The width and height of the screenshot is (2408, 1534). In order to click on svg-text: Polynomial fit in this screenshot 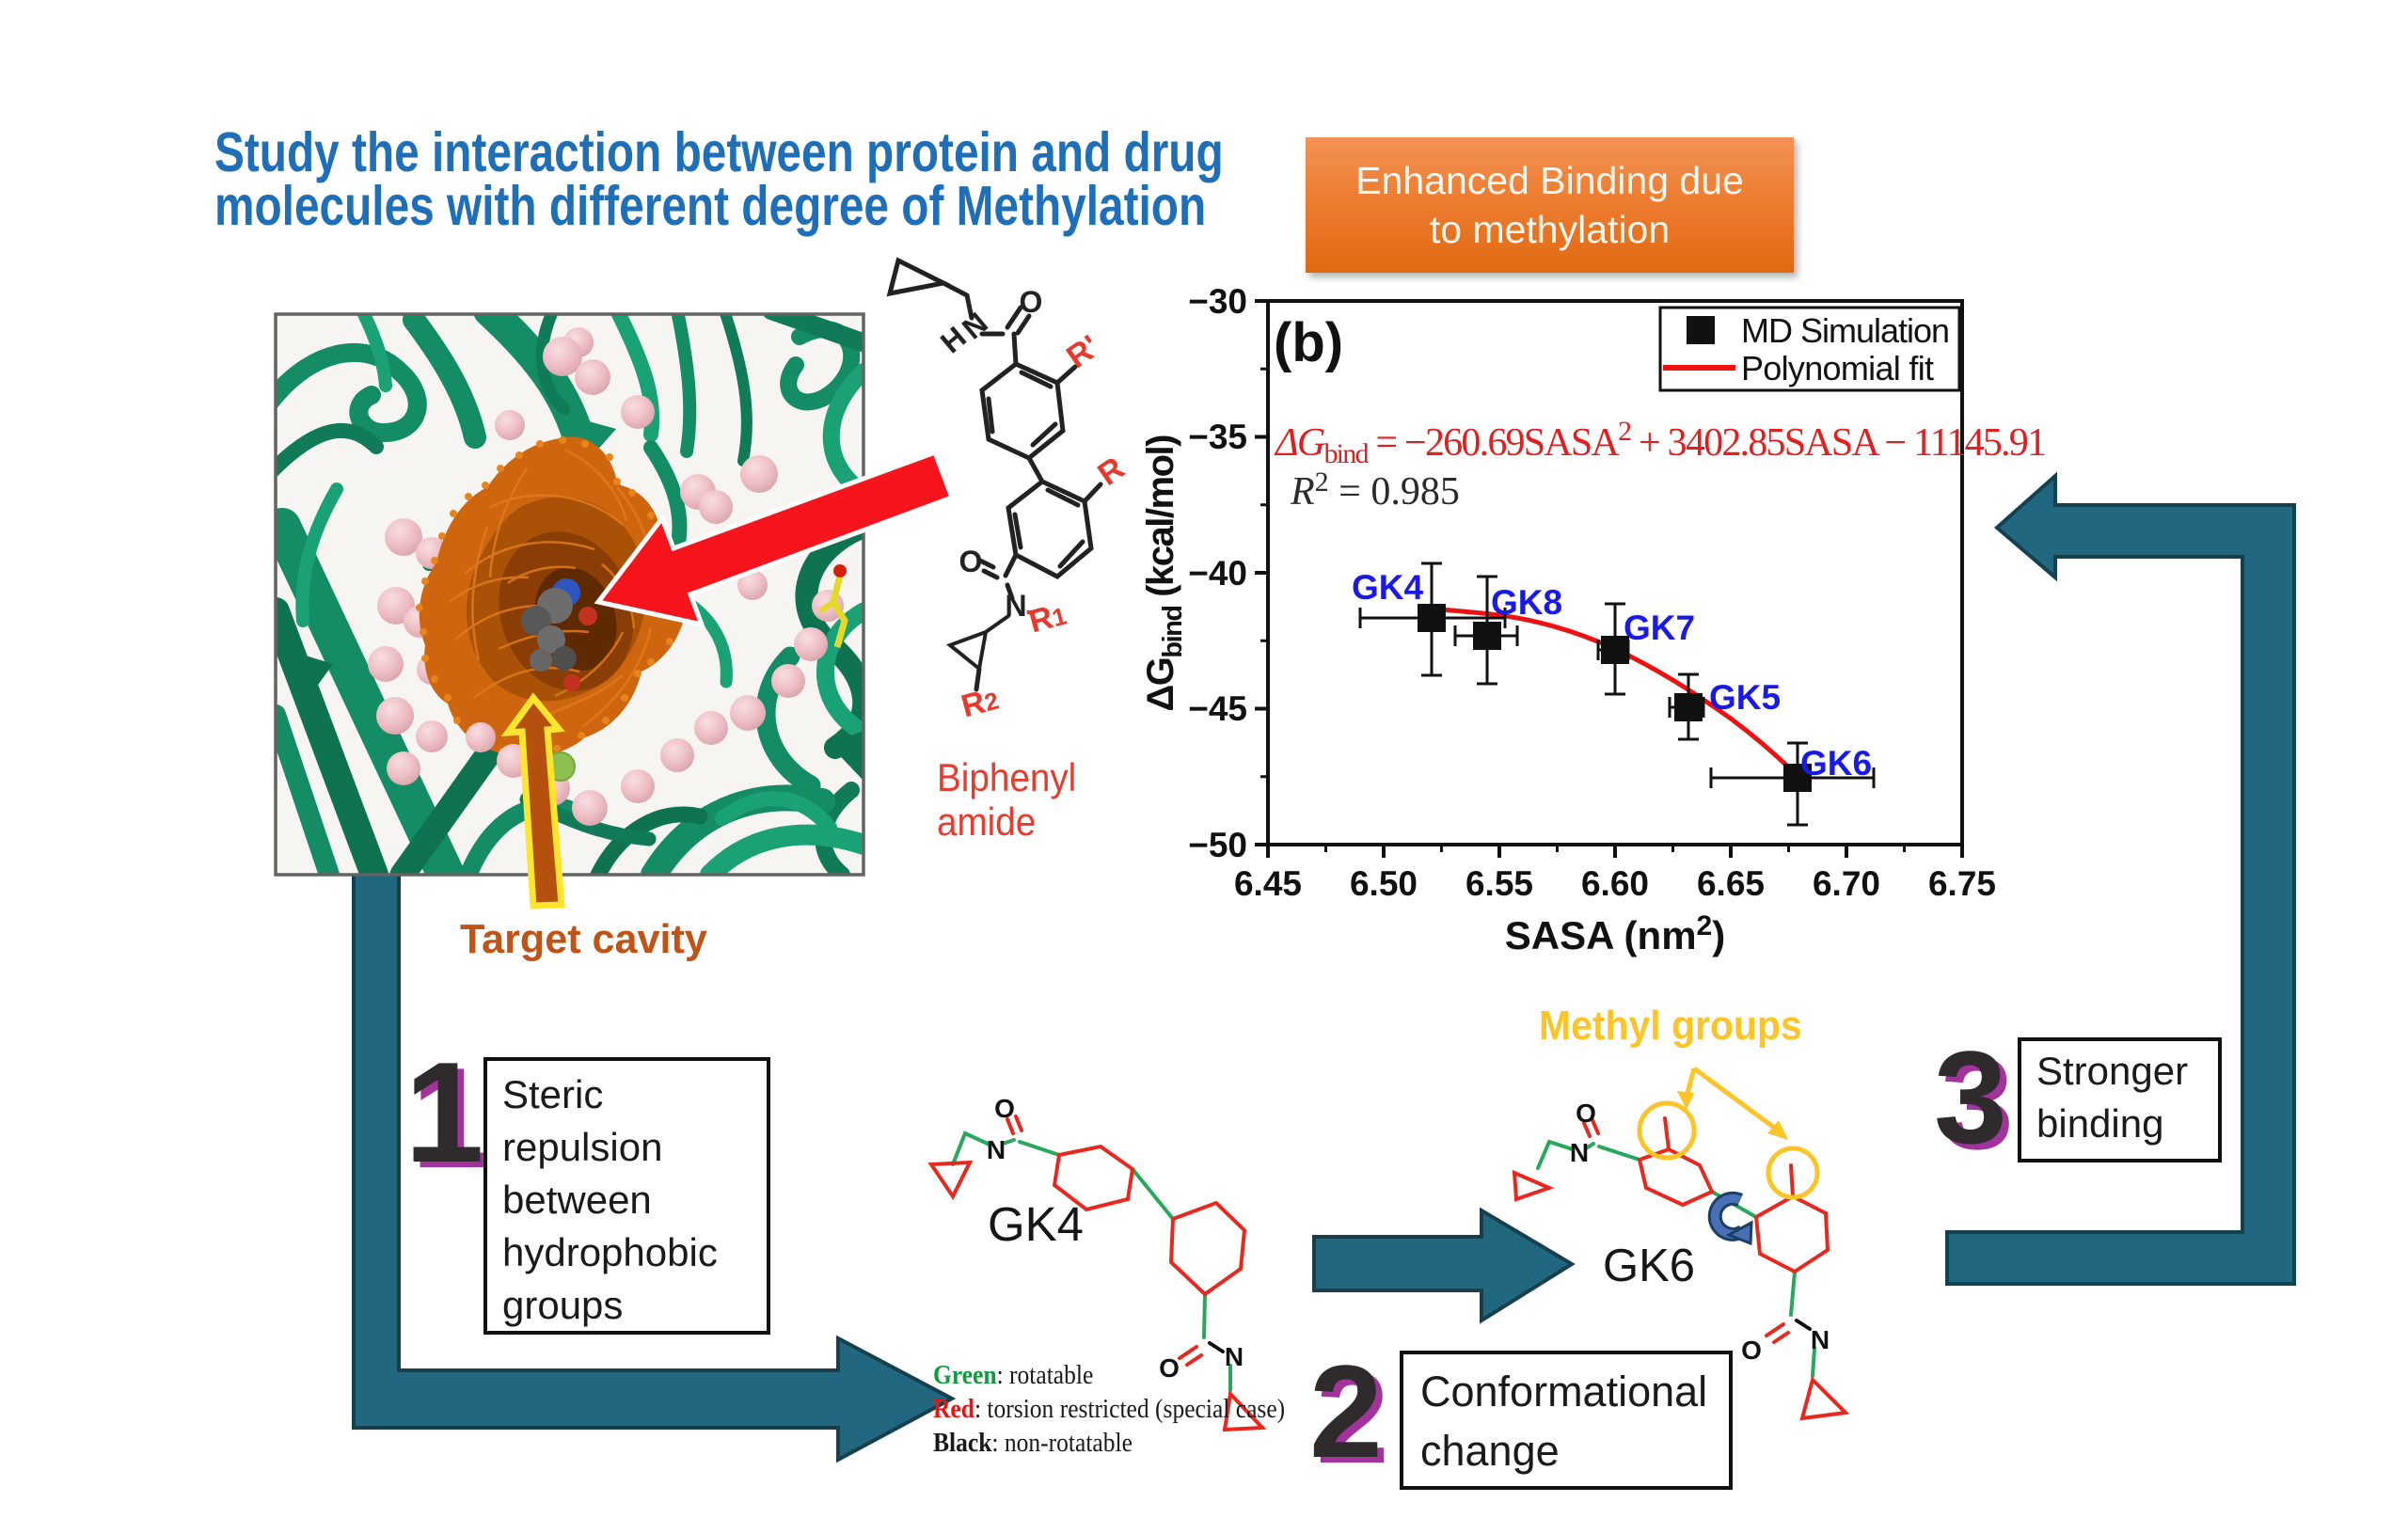, I will do `click(1838, 368)`.